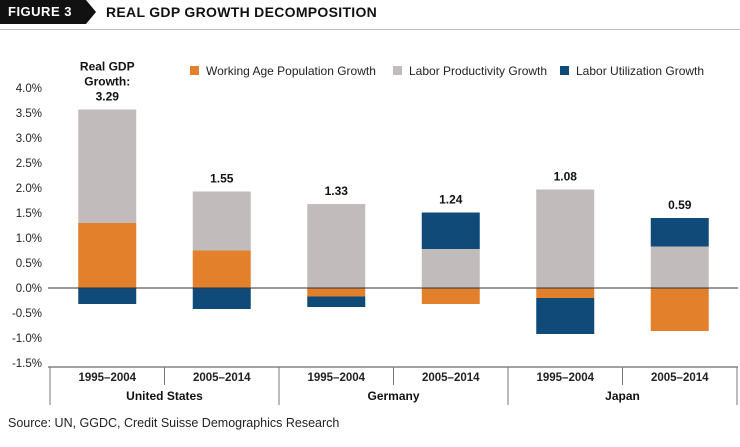 The width and height of the screenshot is (740, 447). I want to click on data-label-total: 1.55, so click(222, 179).